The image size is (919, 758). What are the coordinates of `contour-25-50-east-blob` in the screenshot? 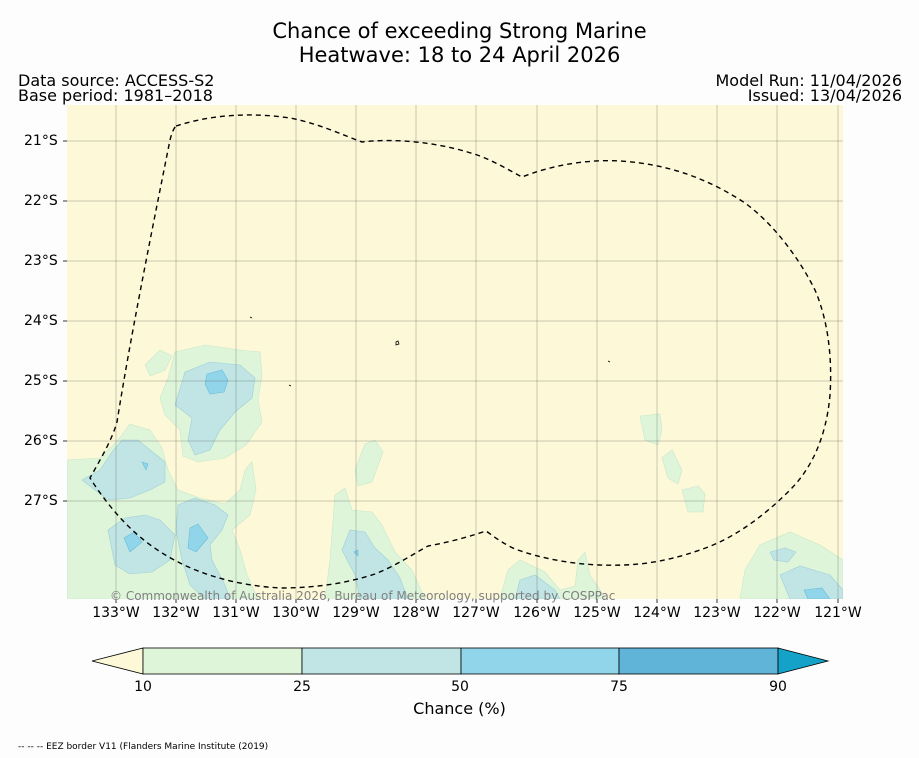 It's located at (783, 555).